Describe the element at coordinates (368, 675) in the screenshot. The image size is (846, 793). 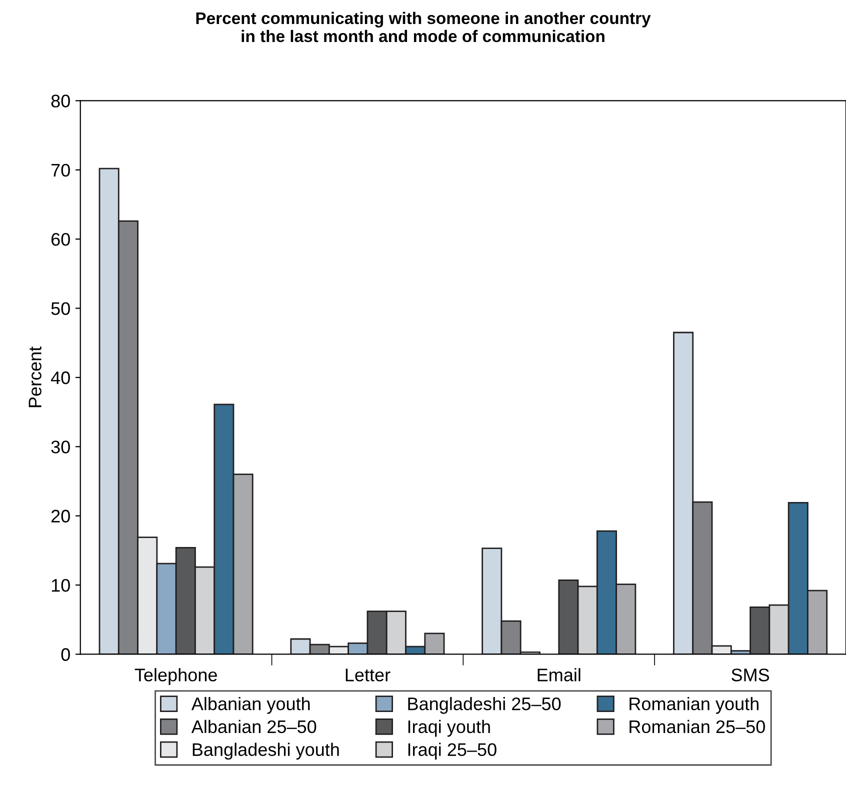
I see `x-tick-label: Letter` at that location.